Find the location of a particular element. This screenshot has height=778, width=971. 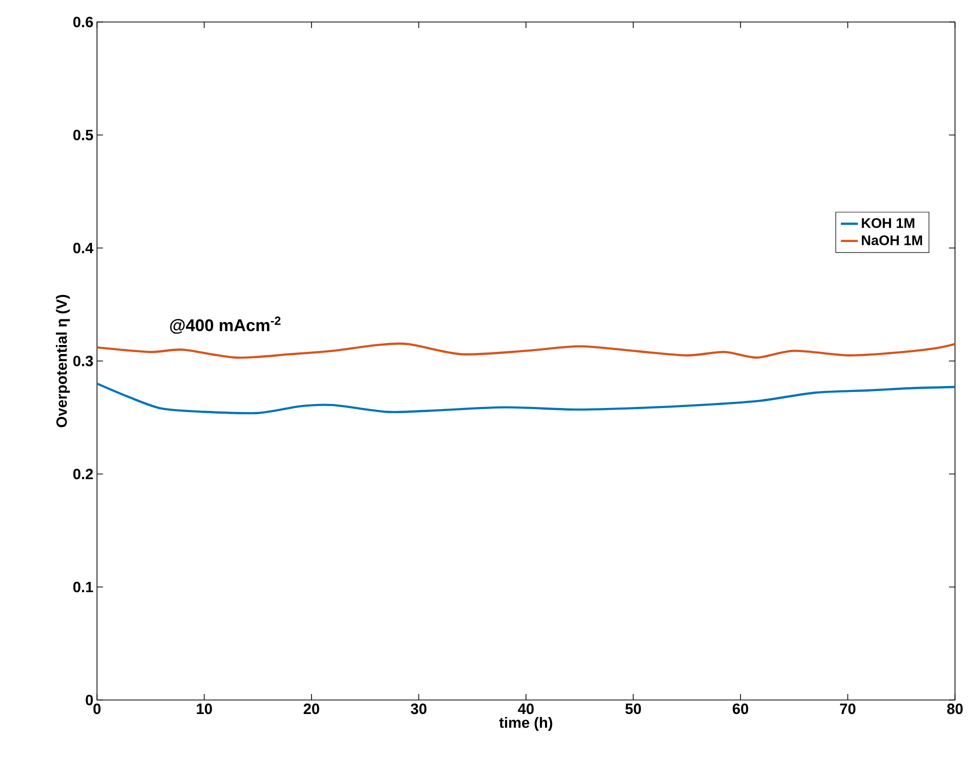

x-tick-label: 20 is located at coordinates (312, 709).